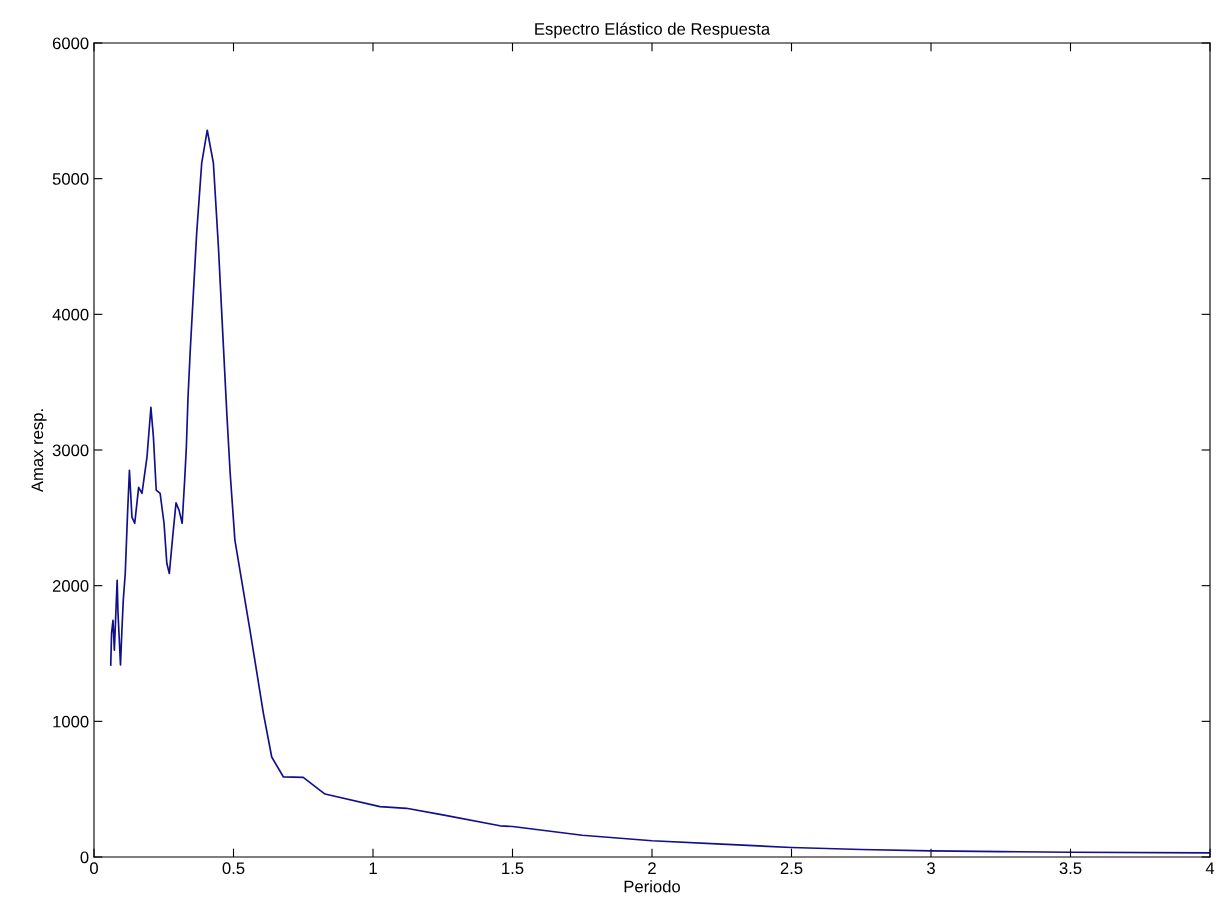 This screenshot has height=915, width=1223. I want to click on x-tick-label: 3.5, so click(1070, 868).